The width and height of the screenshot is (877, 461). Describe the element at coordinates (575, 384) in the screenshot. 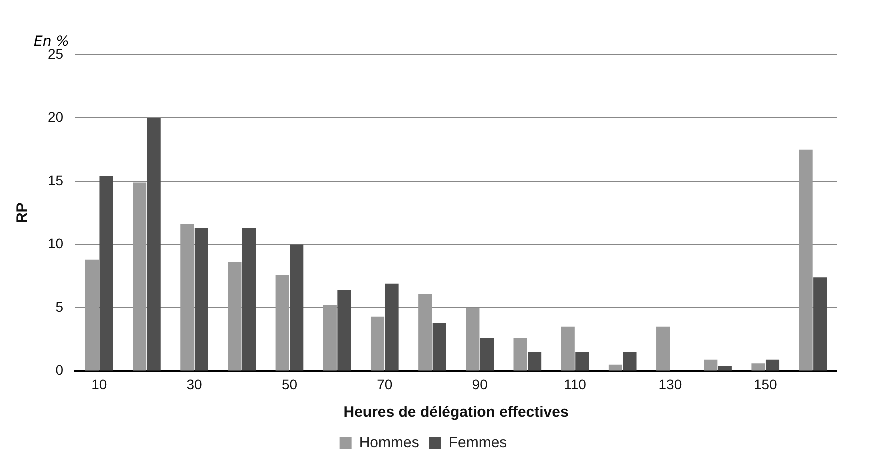

I see `x-tick-label: 110` at that location.